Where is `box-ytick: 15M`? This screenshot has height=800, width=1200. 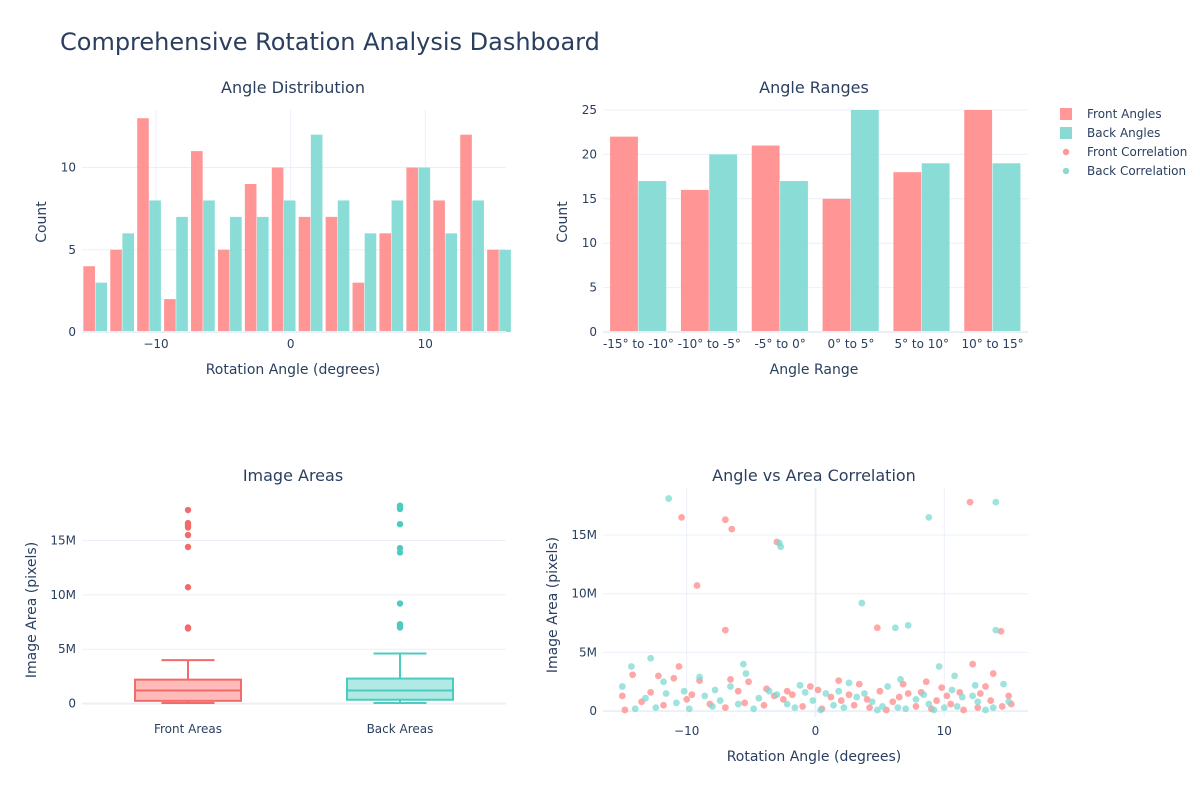
box-ytick: 15M is located at coordinates (63, 540).